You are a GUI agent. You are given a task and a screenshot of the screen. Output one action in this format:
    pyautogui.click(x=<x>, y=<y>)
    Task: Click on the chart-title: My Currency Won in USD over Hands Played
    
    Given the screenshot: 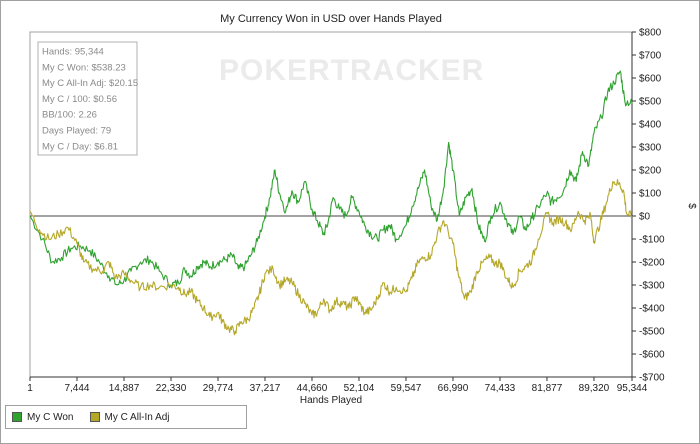 What is the action you would take?
    pyautogui.click(x=331, y=19)
    